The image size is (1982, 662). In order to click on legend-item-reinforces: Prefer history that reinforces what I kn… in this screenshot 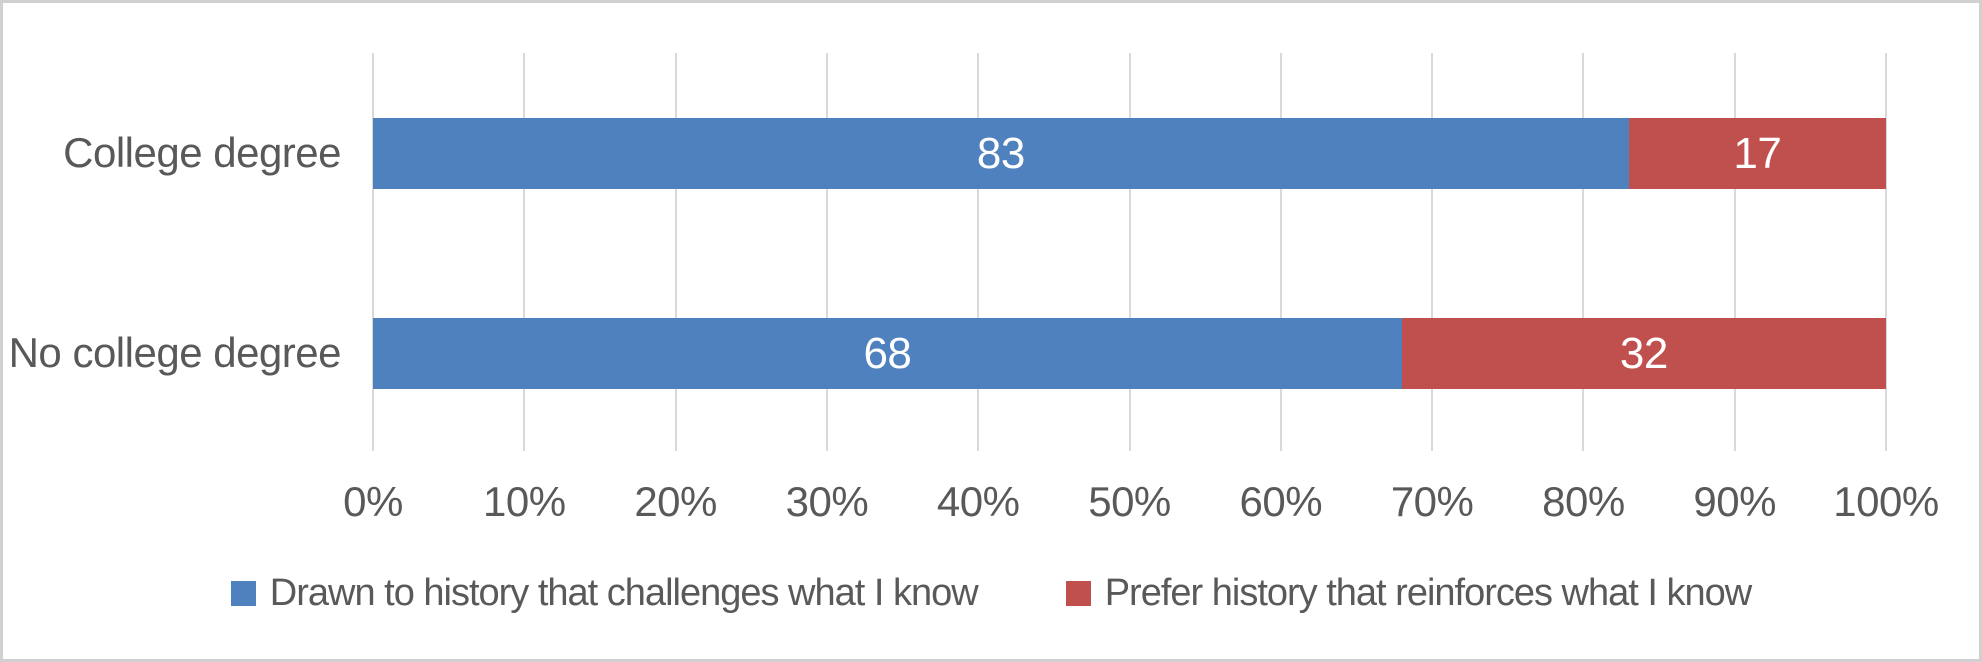, I will do `click(1409, 594)`.